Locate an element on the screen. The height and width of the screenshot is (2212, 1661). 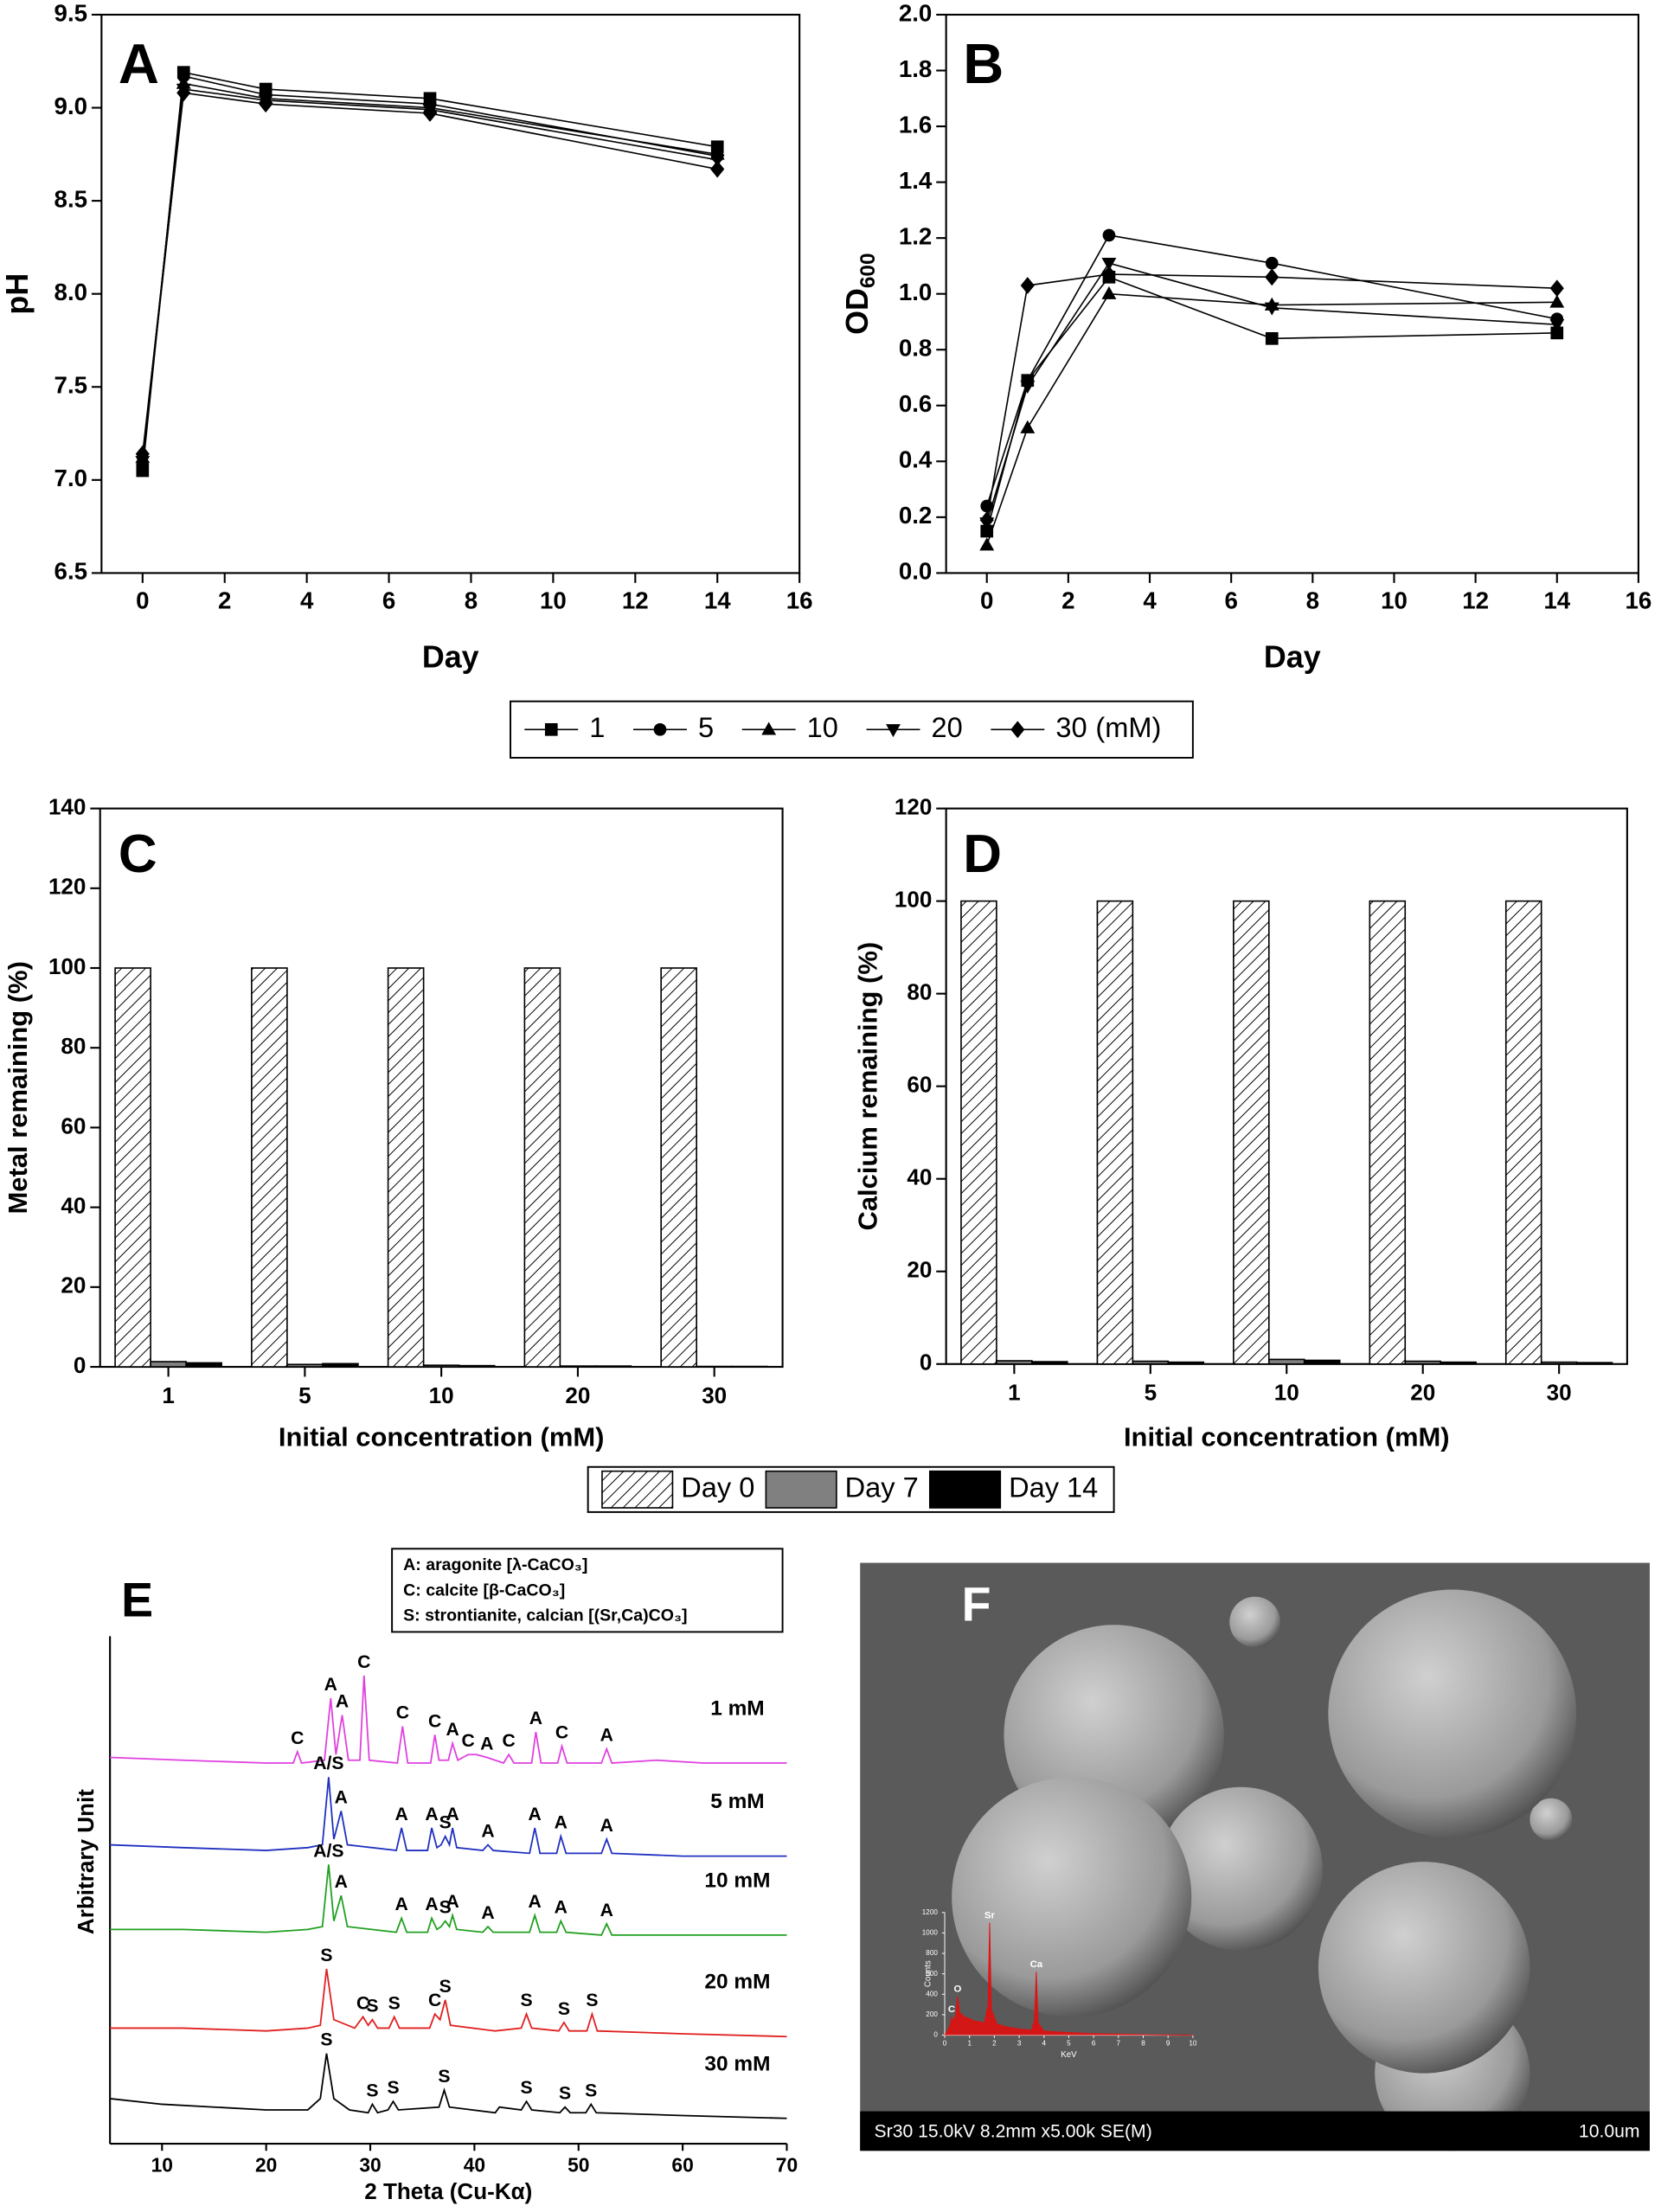
y-tick-label: 1200 is located at coordinates (930, 1912).